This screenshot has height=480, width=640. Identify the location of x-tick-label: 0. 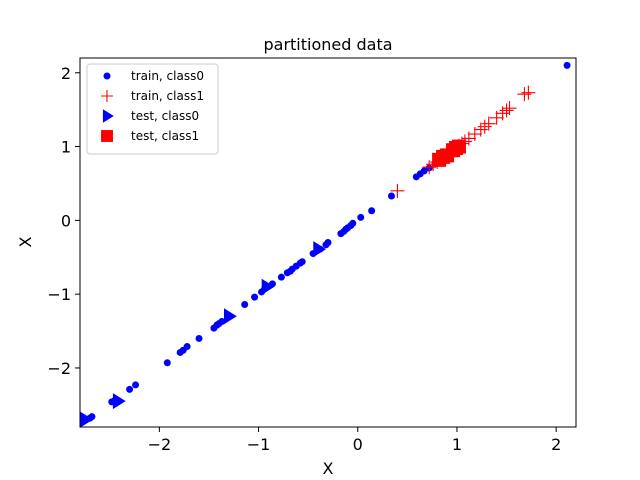
(358, 444).